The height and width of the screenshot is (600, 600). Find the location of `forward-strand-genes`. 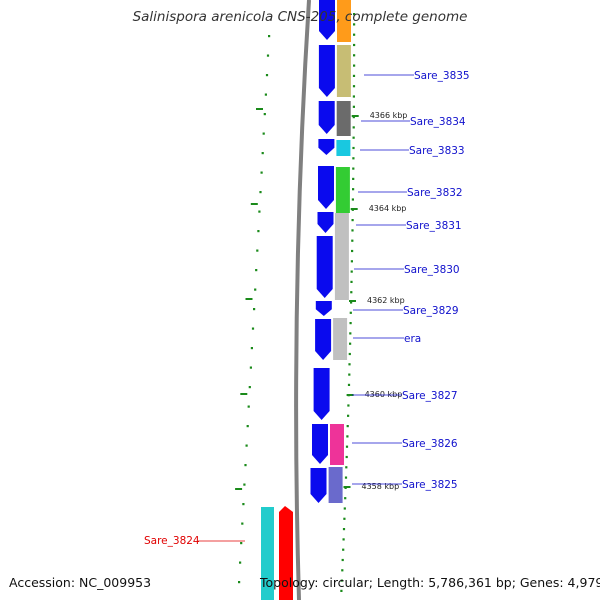

forward-strand-genes is located at coordinates (322, 251).